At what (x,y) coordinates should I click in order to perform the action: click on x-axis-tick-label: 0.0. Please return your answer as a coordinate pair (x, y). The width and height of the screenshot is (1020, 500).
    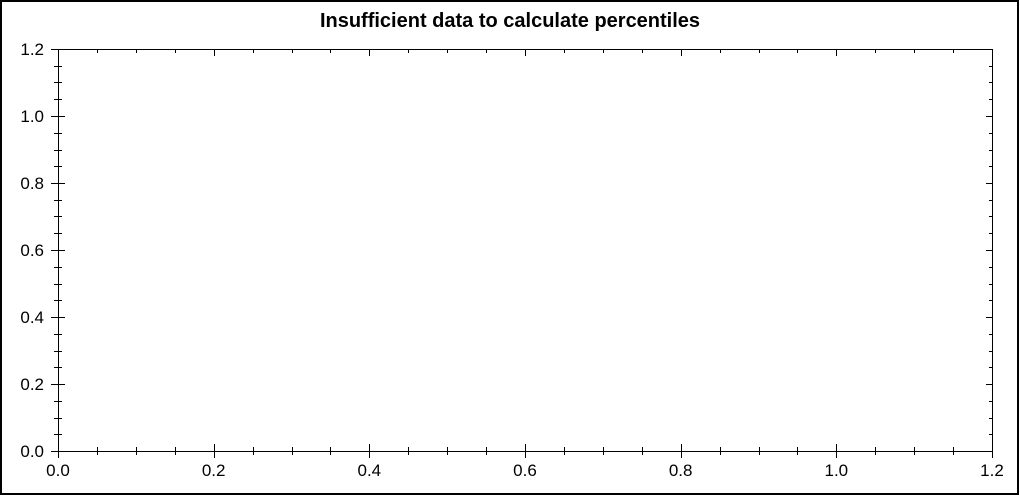
    Looking at the image, I should click on (58, 470).